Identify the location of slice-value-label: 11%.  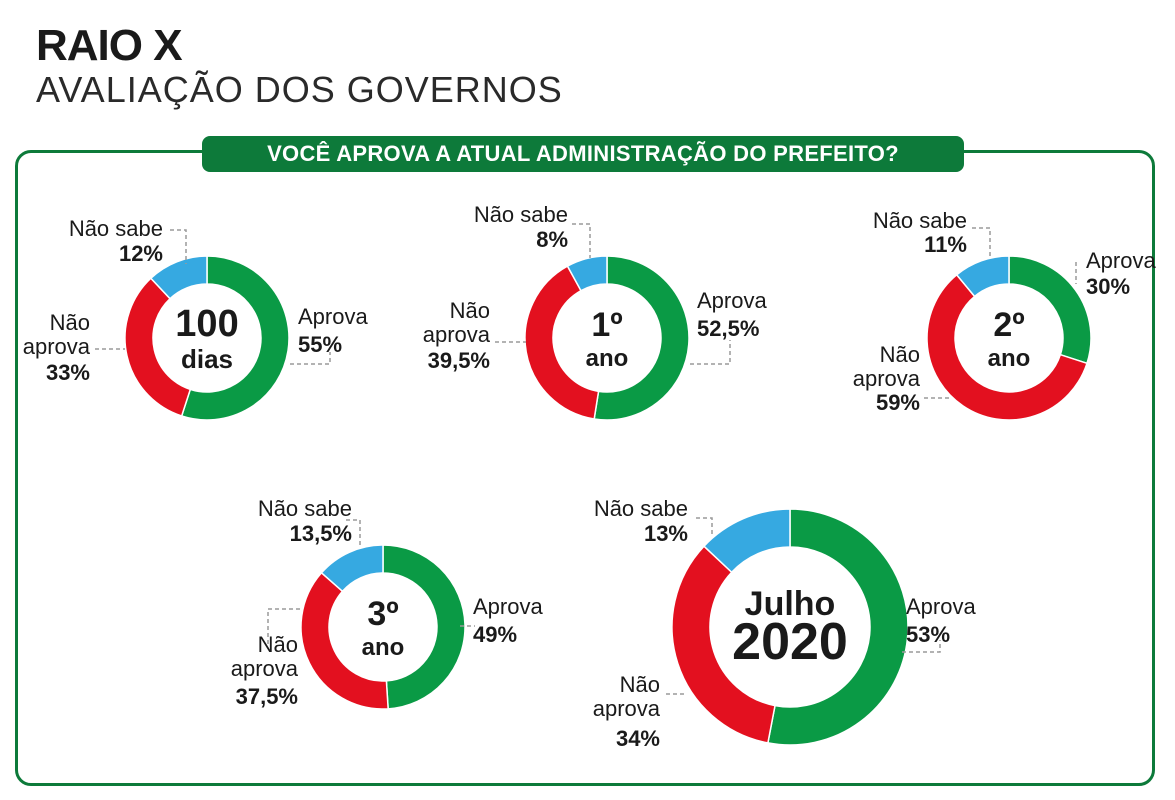
(945, 244).